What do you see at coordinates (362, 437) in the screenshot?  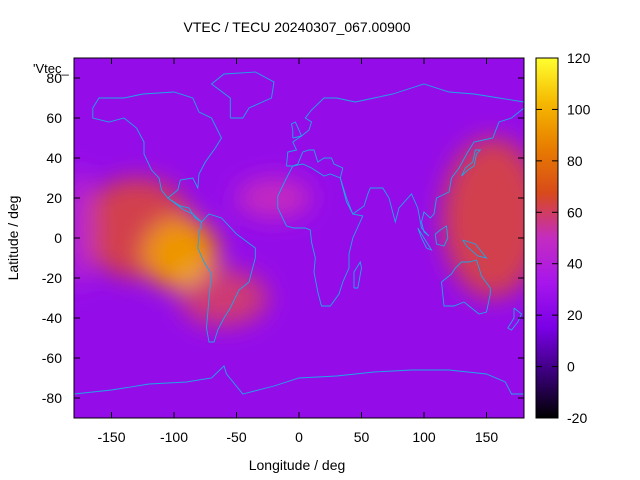 I see `x-tick-label: 50` at bounding box center [362, 437].